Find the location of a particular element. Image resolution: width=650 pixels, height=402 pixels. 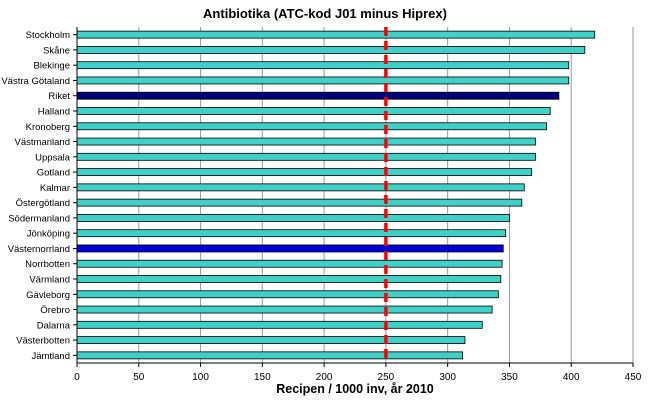

category-label: Östergötland is located at coordinates (43, 203).